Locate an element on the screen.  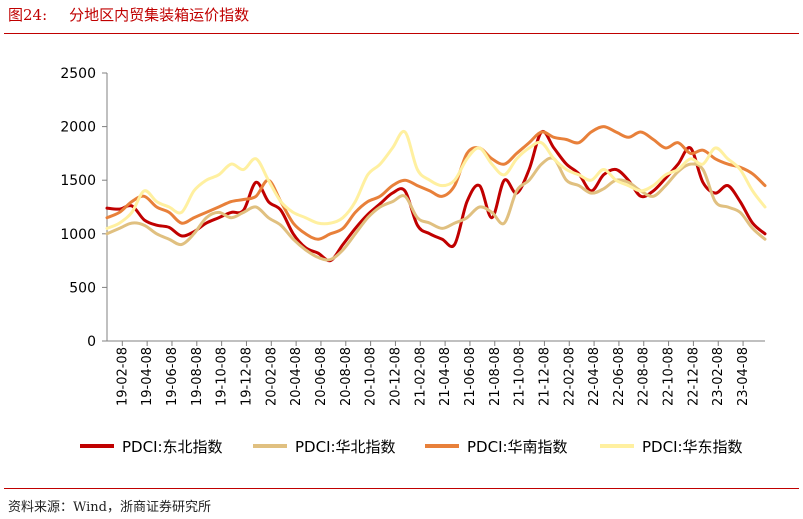
y-tick-label: 1500 is located at coordinates (78, 181).